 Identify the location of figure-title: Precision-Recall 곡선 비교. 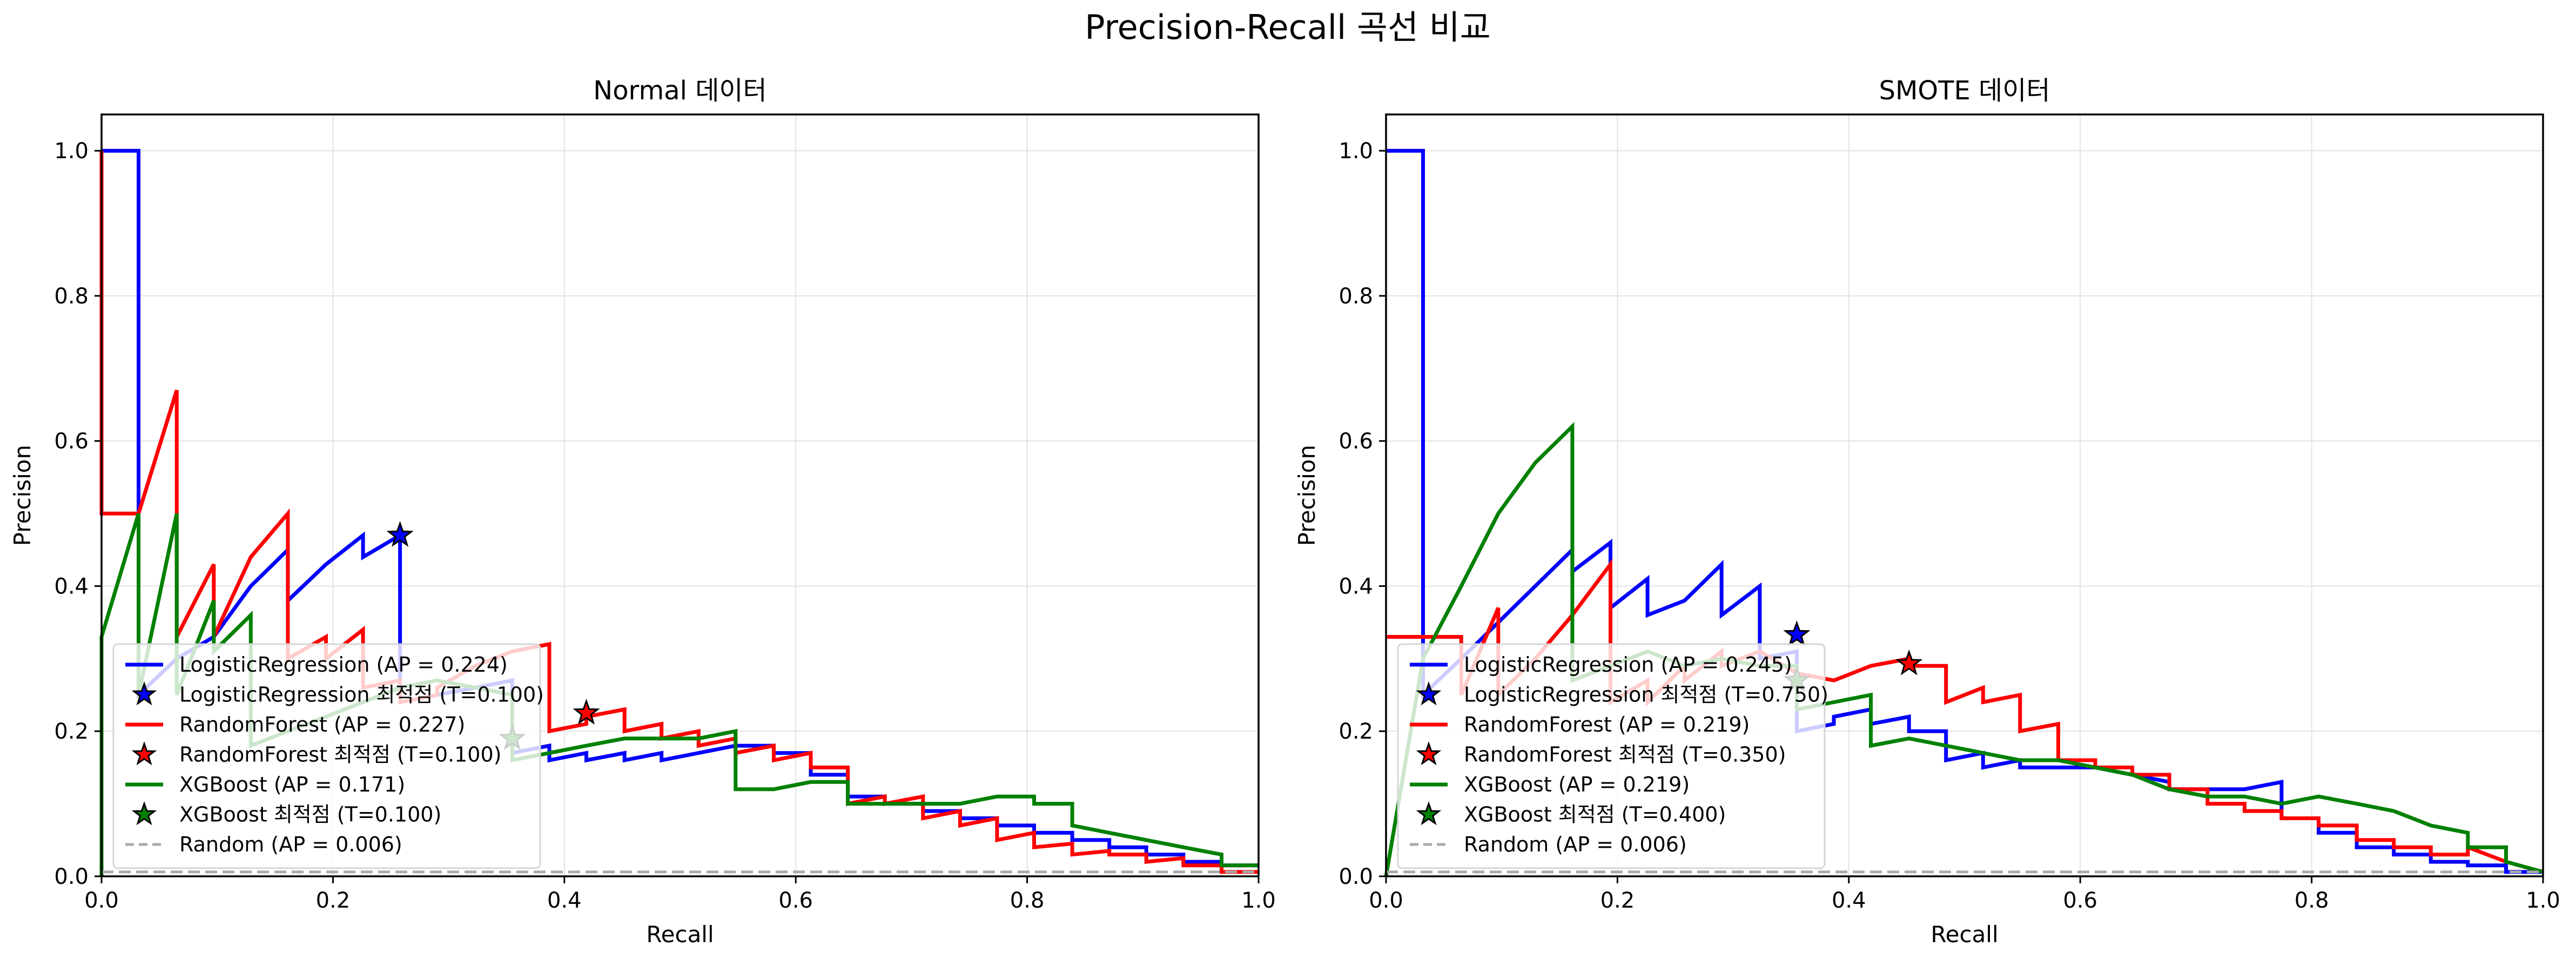
(1288, 27).